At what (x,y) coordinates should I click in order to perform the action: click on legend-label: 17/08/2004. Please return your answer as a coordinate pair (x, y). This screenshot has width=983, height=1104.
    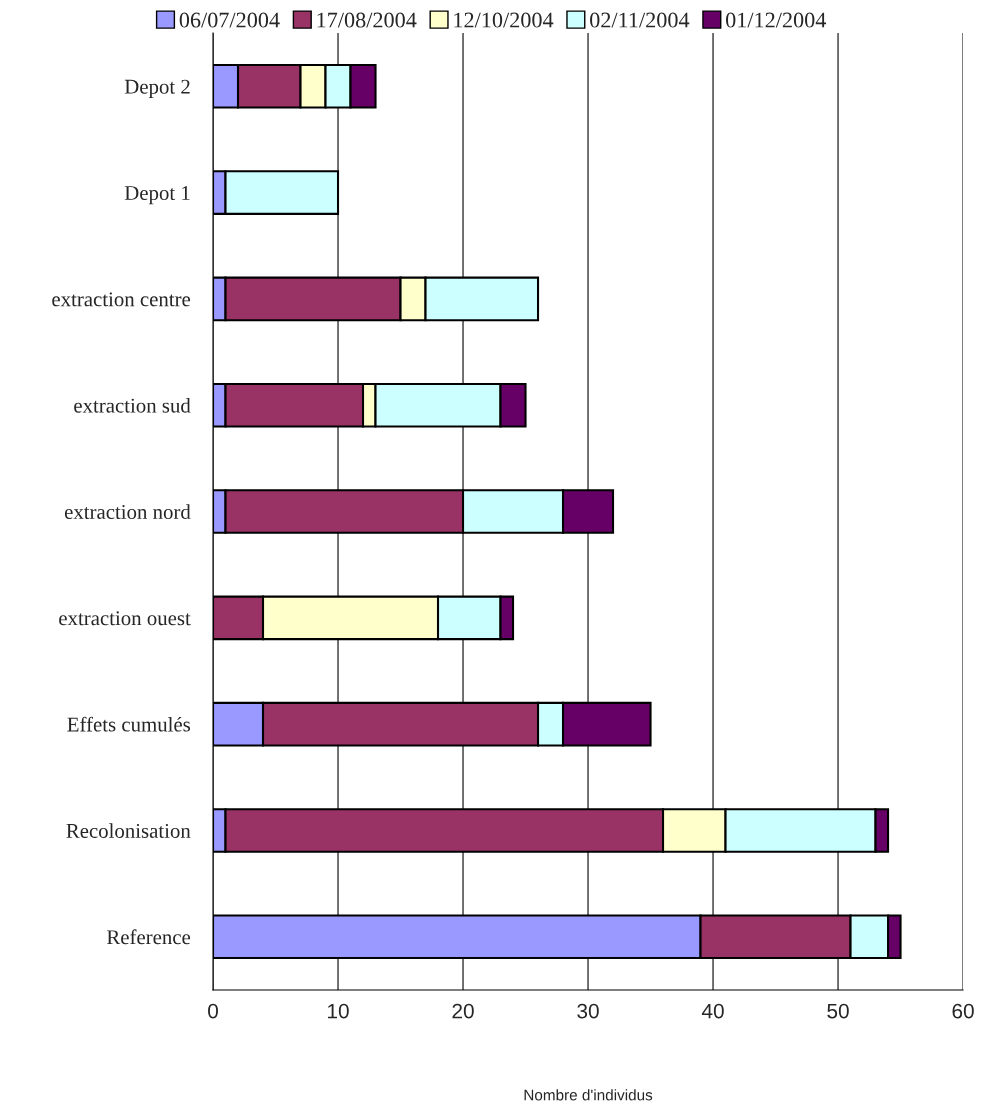
    Looking at the image, I should click on (367, 20).